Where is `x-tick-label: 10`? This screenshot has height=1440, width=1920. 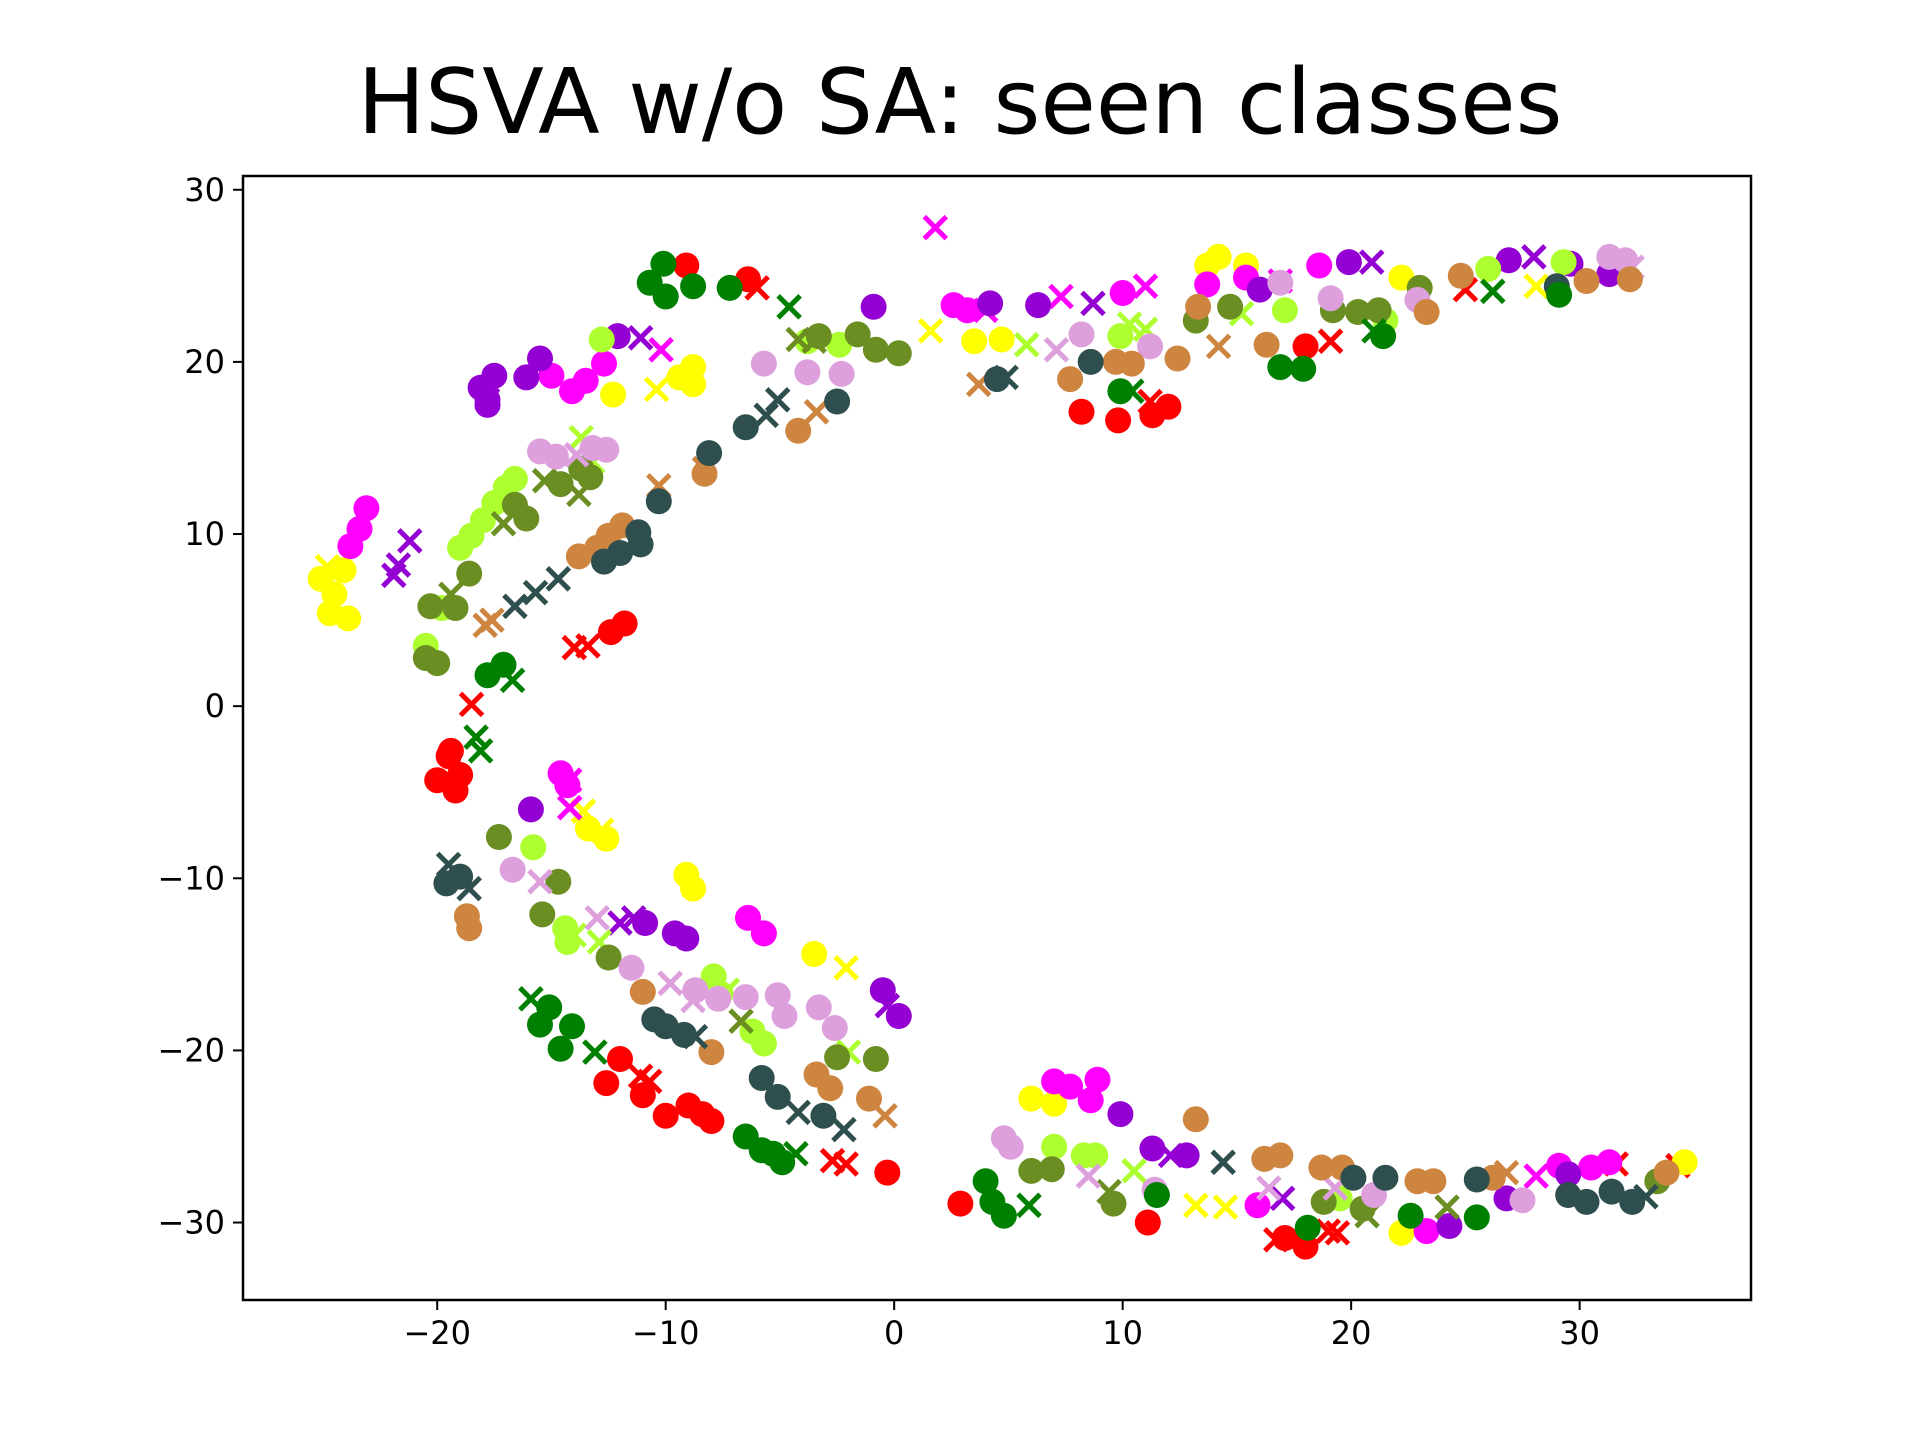 x-tick-label: 10 is located at coordinates (1122, 1333).